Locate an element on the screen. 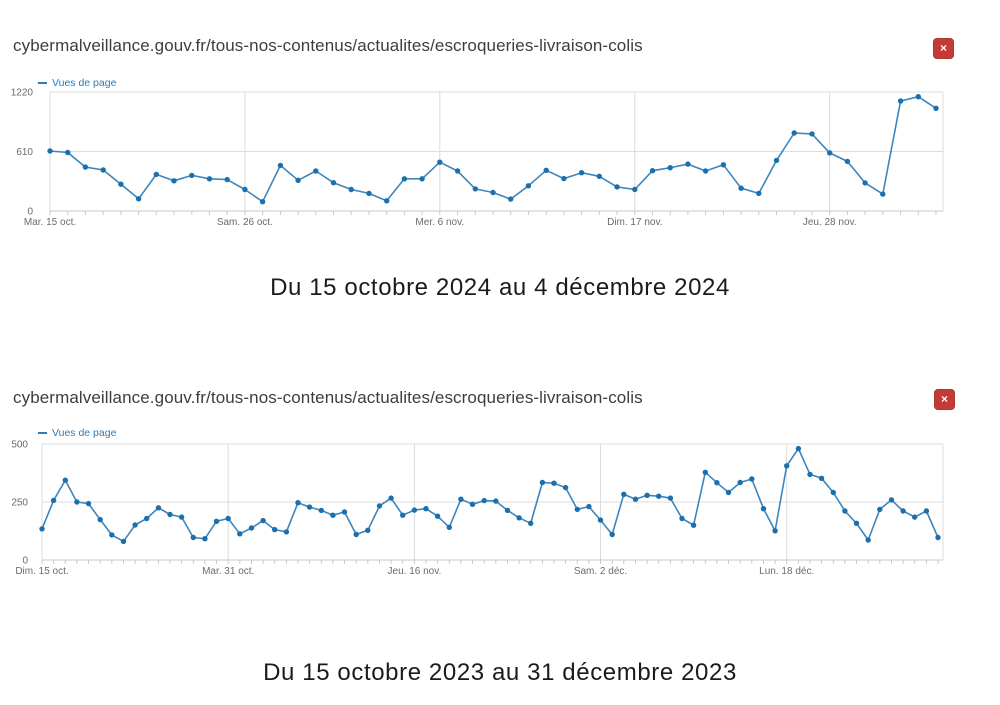  svg-text: 500 is located at coordinates (19, 445).